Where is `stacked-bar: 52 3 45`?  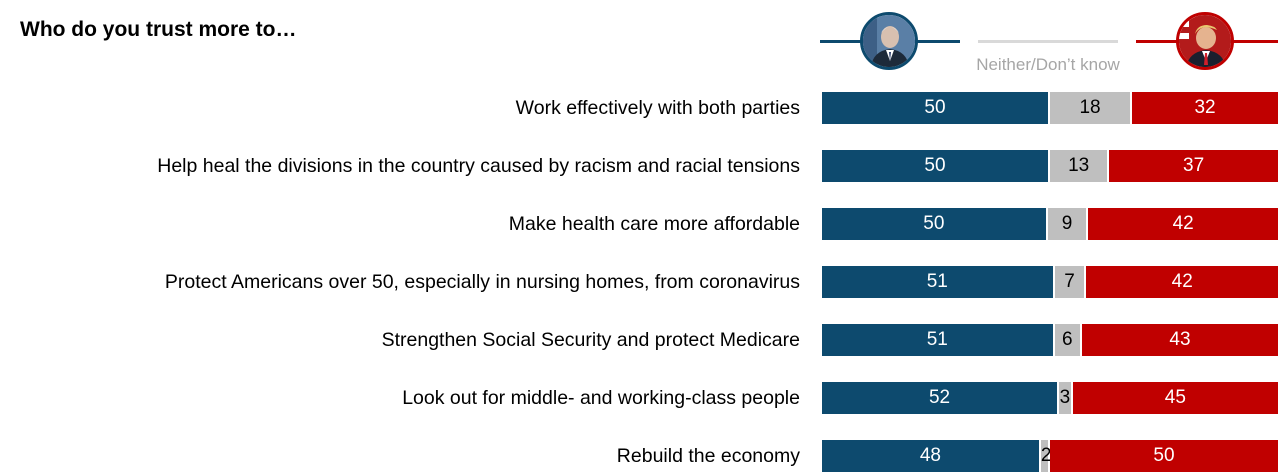
stacked-bar: 52 3 45 is located at coordinates (1050, 398).